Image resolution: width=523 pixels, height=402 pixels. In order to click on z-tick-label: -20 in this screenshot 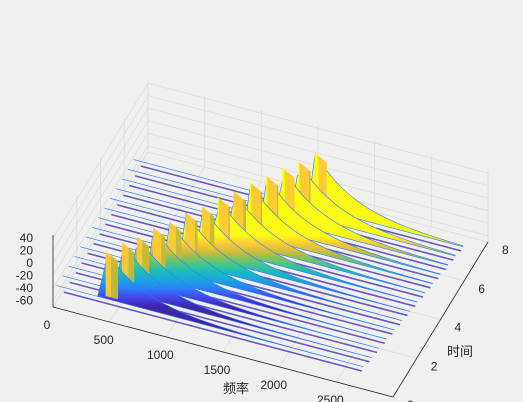, I will do `click(25, 276)`.